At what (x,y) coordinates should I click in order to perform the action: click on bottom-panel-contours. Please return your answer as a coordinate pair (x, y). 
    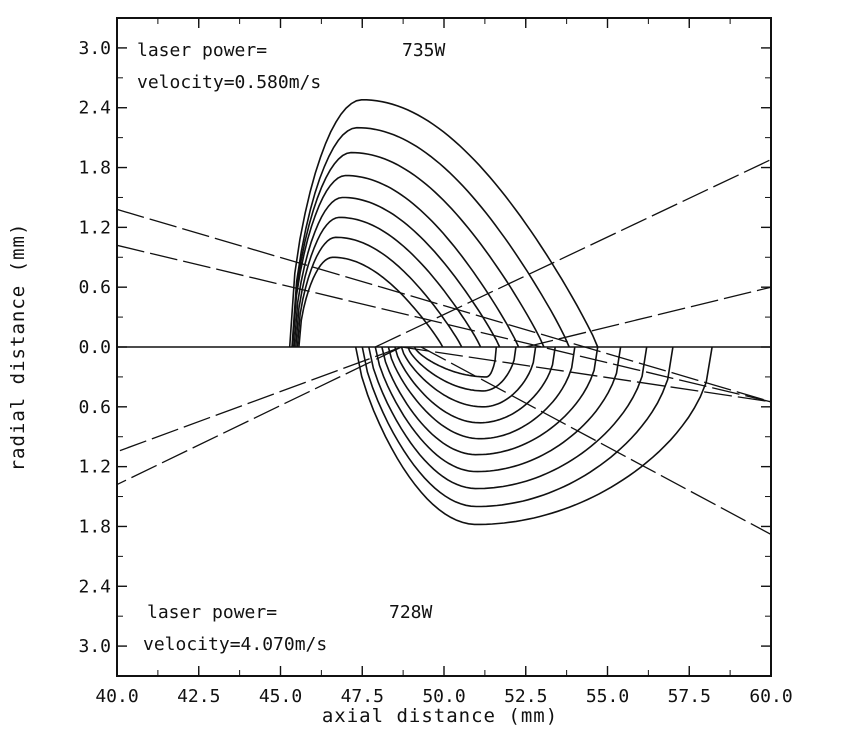
    Looking at the image, I should click on (533, 436).